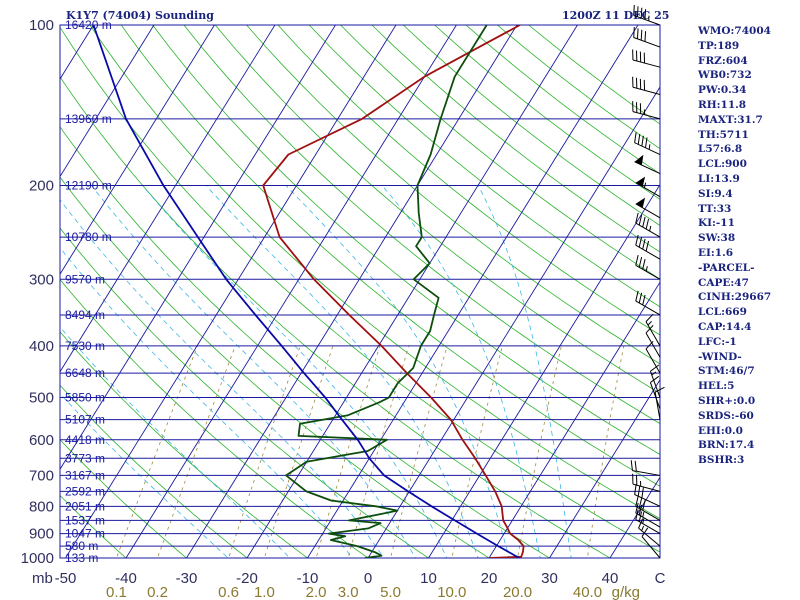 This screenshot has width=800, height=600. Describe the element at coordinates (85, 440) in the screenshot. I see `height-label: 4418 m` at that location.